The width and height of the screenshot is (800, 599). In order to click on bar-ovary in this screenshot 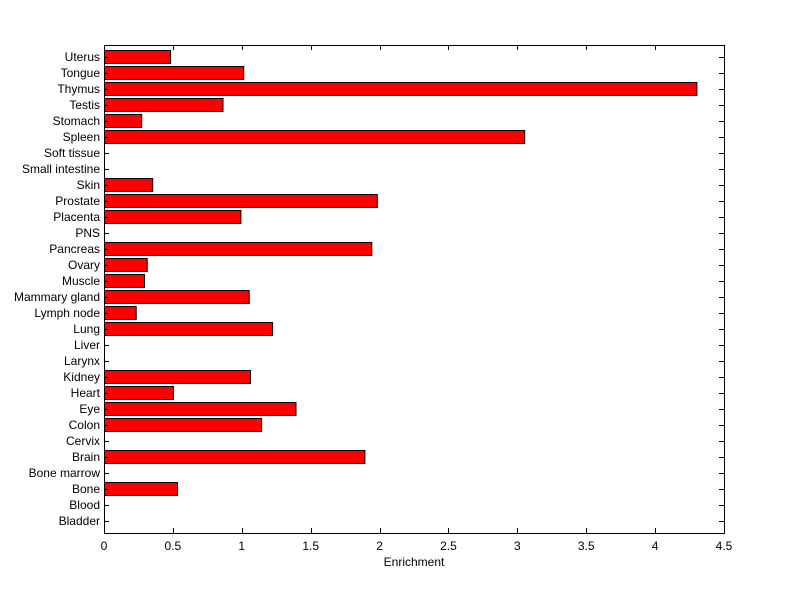, I will do `click(126, 265)`.